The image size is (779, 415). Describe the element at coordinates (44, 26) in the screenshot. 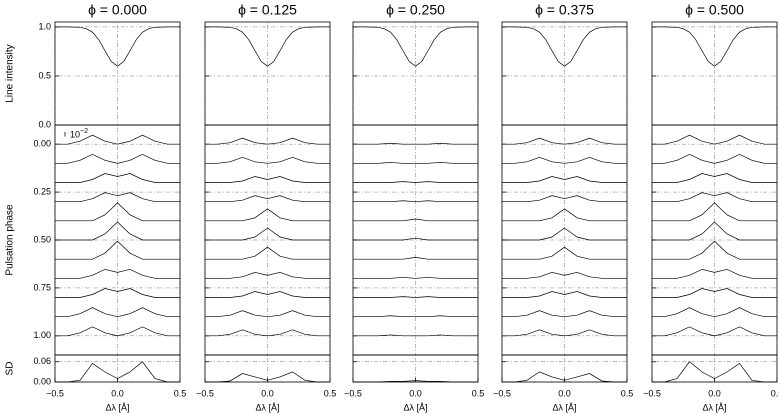

I see `y-tick-label: 1.0` at that location.